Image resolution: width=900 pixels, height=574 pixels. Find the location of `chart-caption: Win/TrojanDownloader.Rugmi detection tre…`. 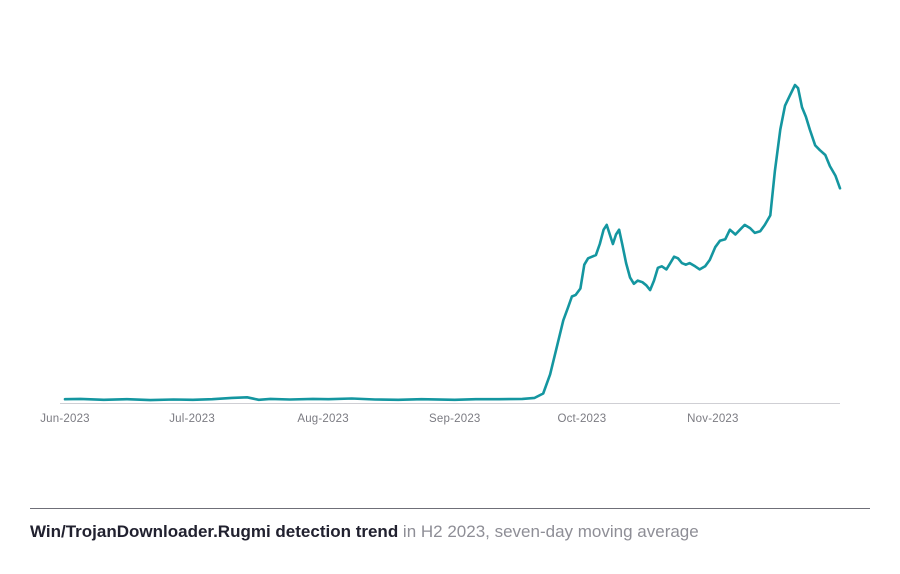

chart-caption: Win/TrojanDownloader.Rugmi detection tre… is located at coordinates (450, 532).